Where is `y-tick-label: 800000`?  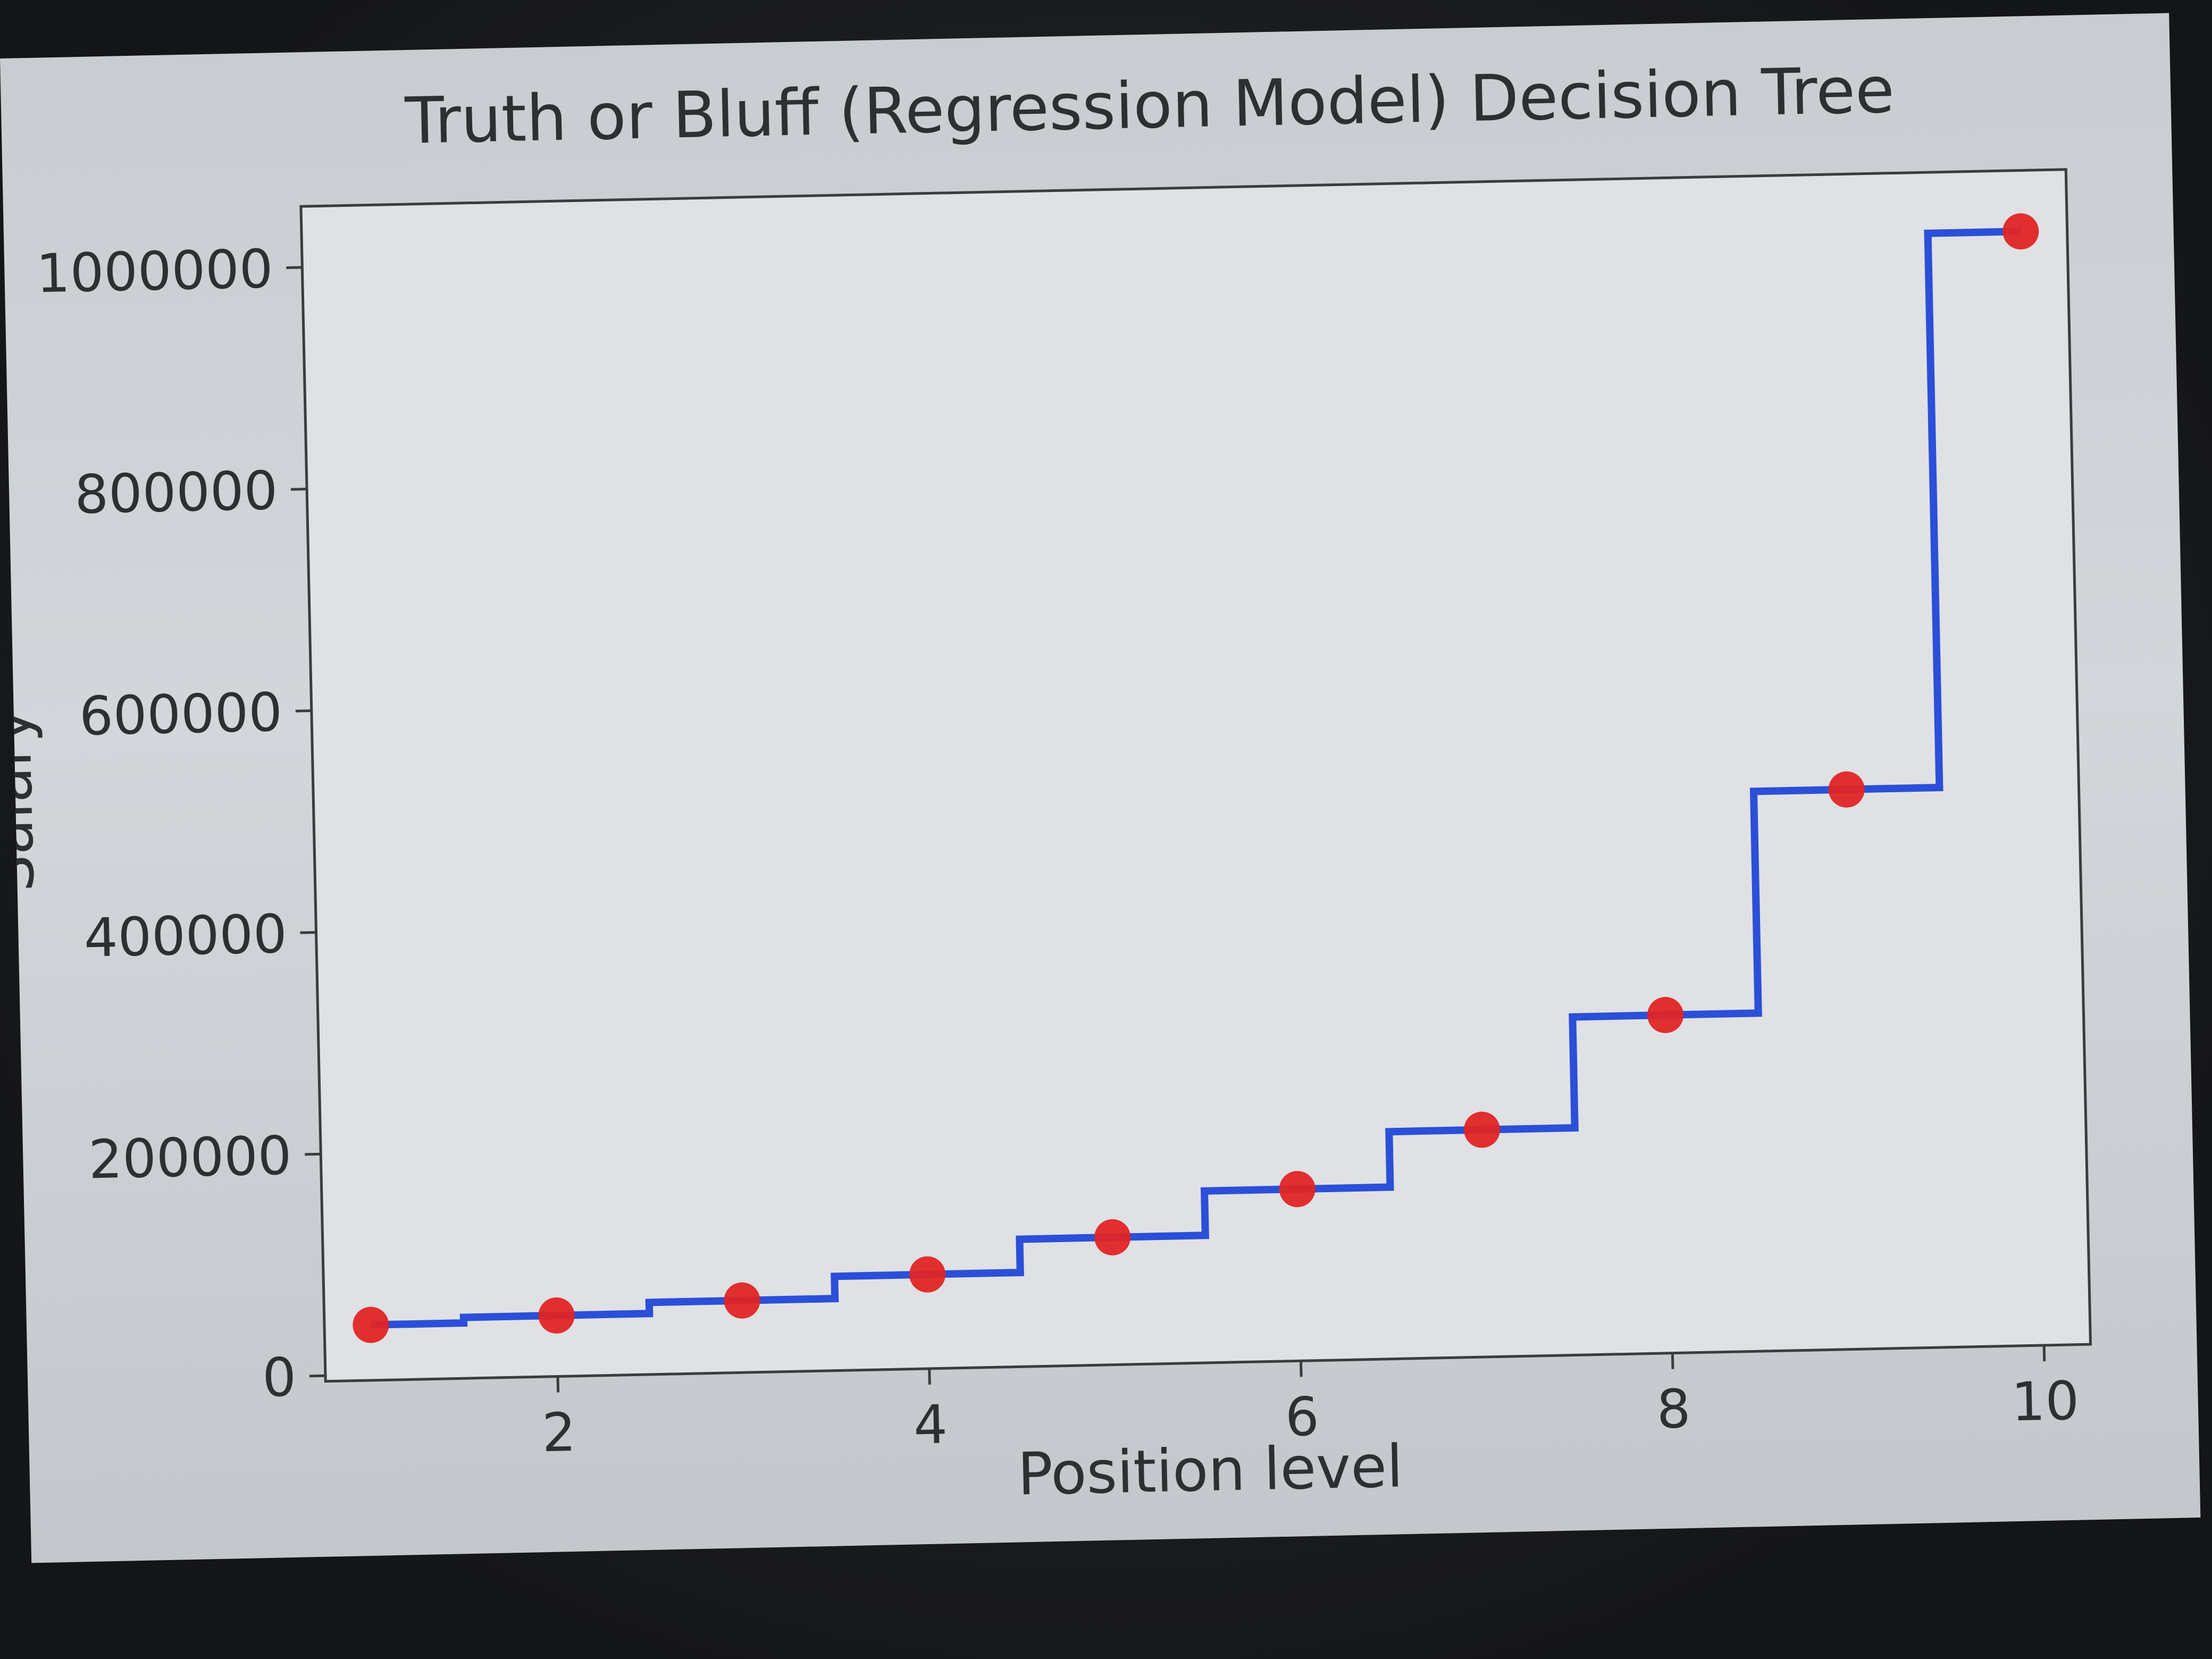
y-tick-label: 800000 is located at coordinates (176, 492).